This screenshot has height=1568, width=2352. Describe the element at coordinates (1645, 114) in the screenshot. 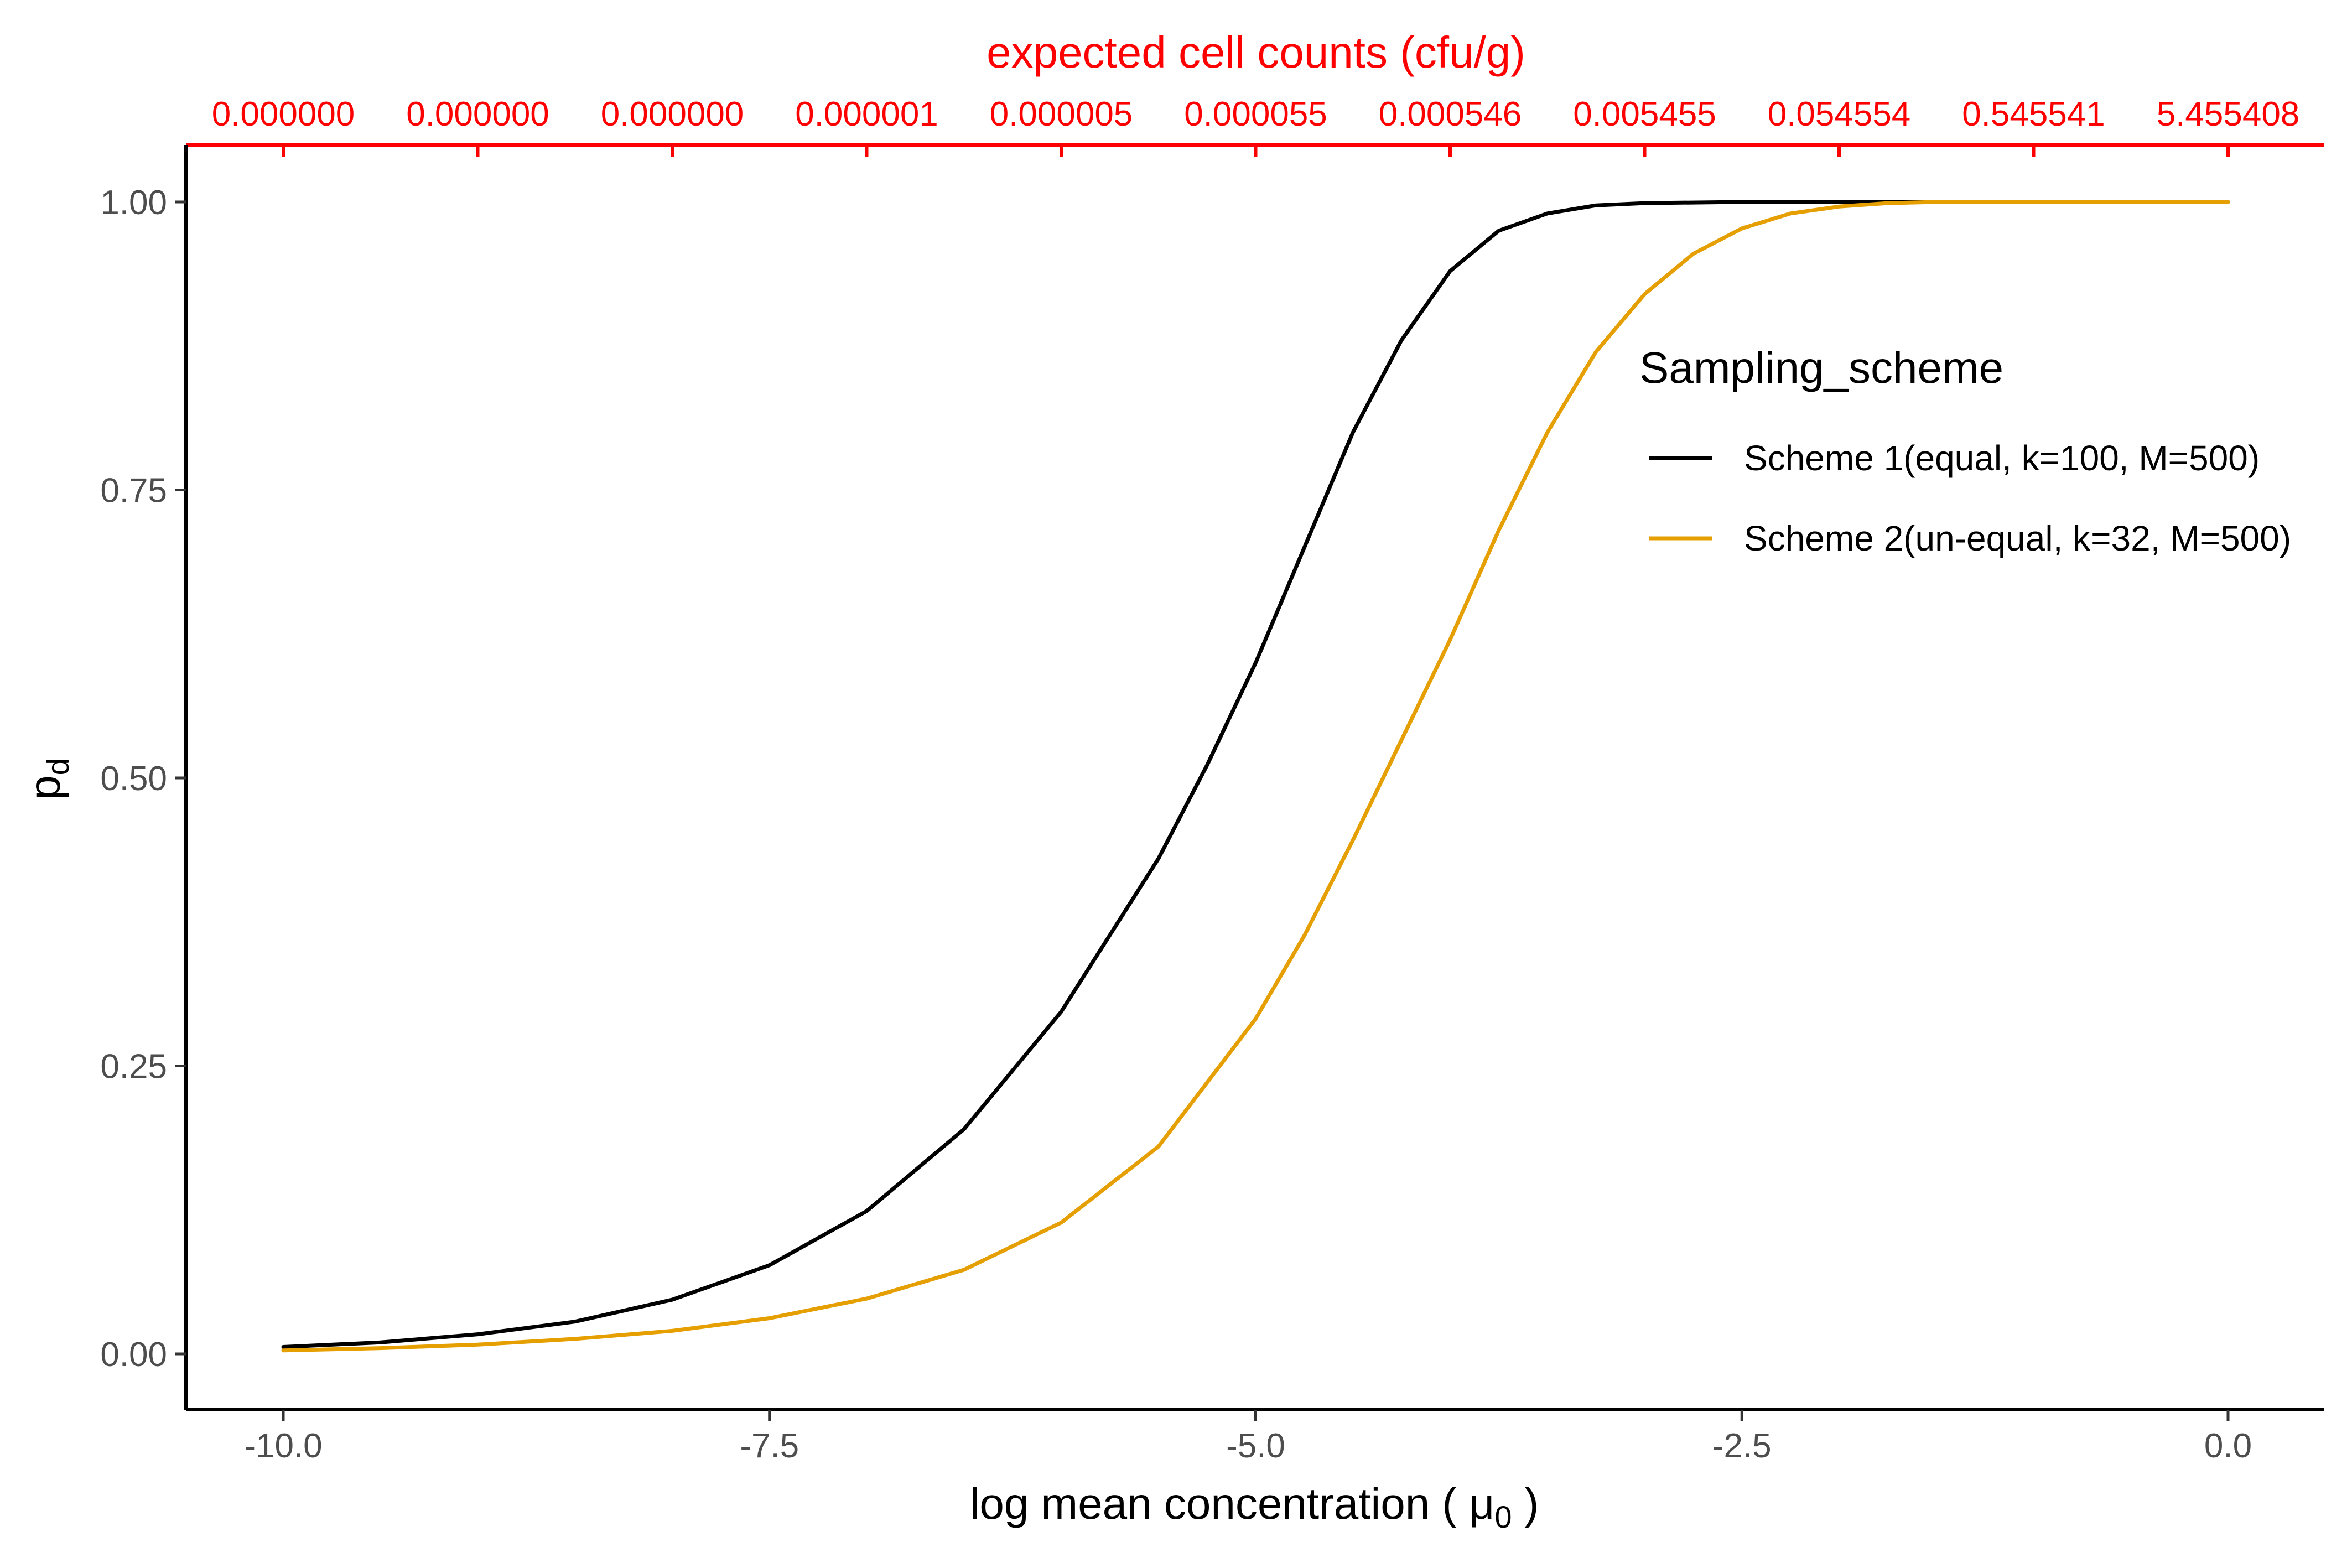

I see `top-tick-label: 0.005455` at that location.